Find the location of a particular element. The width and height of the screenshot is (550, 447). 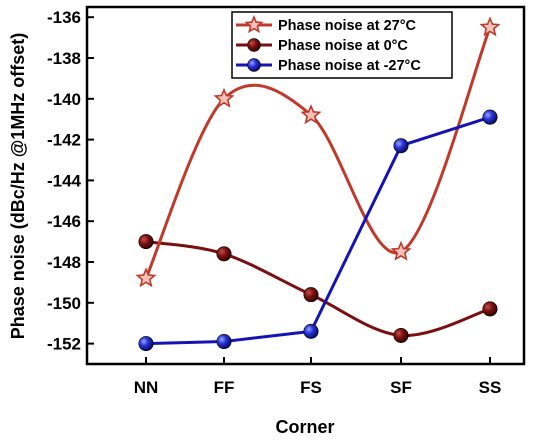

y-tick-label: -136 is located at coordinates (64, 17).